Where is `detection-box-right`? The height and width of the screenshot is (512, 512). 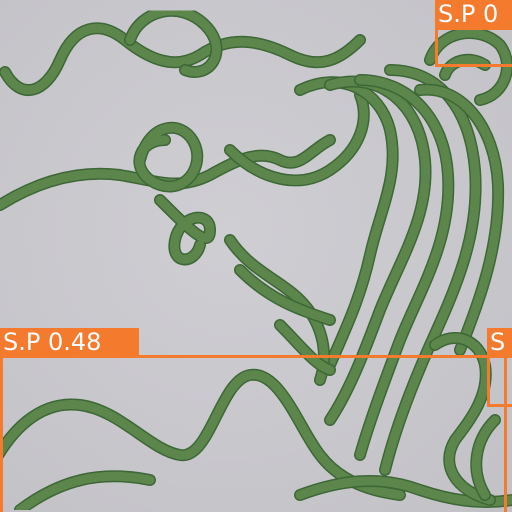 detection-box-right is located at coordinates (499, 381).